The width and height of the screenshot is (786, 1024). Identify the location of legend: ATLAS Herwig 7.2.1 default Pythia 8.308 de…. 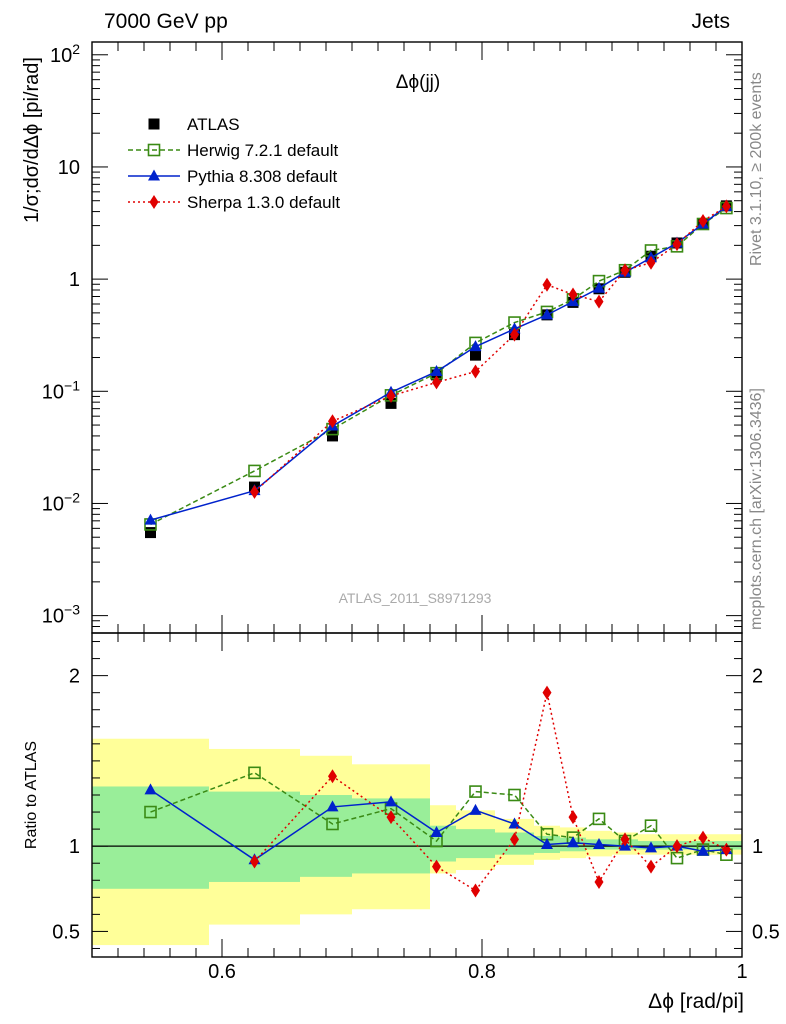
(234, 163).